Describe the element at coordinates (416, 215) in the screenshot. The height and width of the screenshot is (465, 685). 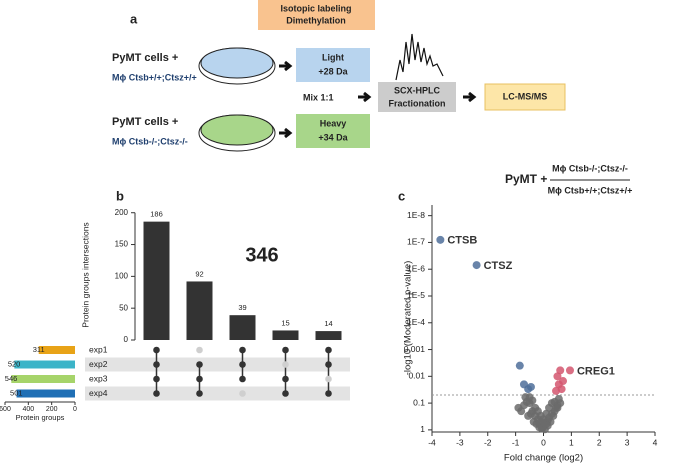
I see `y-tick-label: 1E-8` at that location.